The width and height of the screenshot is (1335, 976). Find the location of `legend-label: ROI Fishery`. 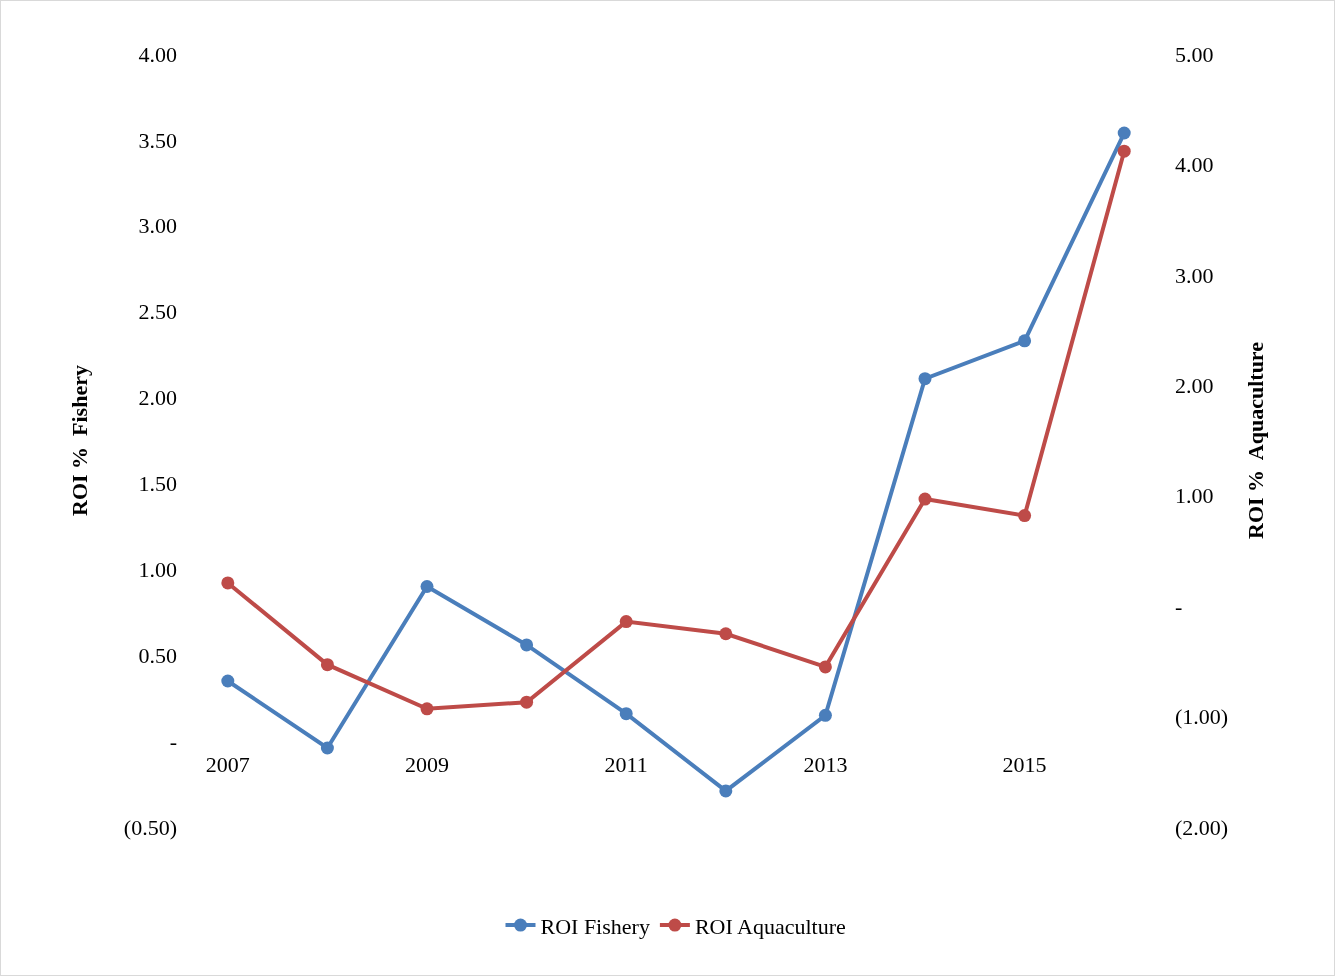

legend-label: ROI Fishery is located at coordinates (595, 926).